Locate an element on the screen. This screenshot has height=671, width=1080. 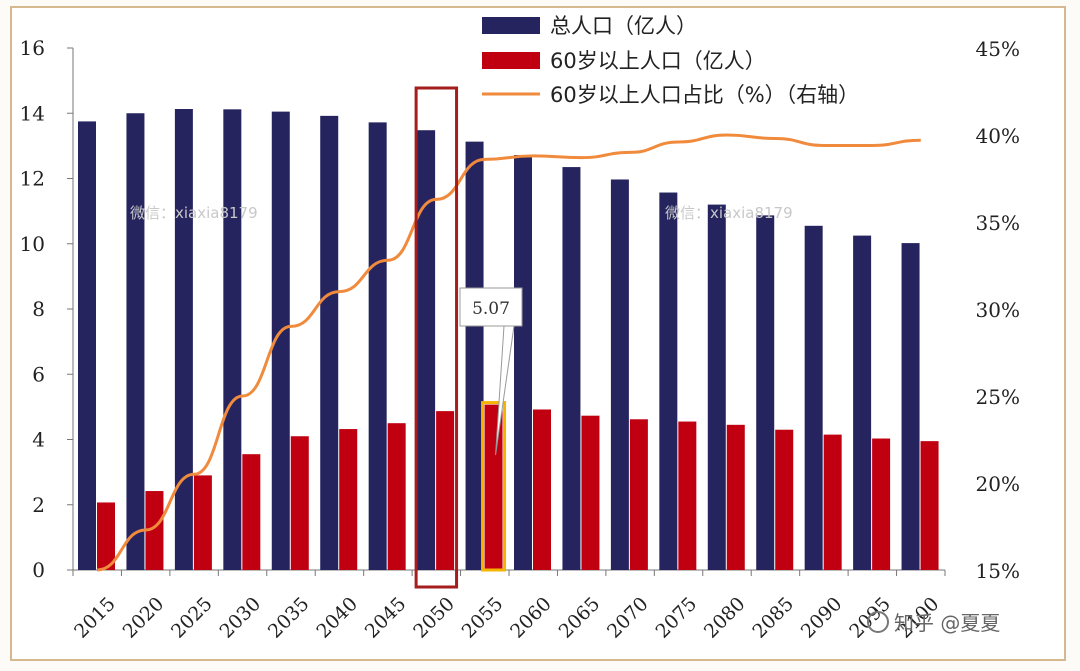
x-tick-label: 2090 is located at coordinates (822, 618).